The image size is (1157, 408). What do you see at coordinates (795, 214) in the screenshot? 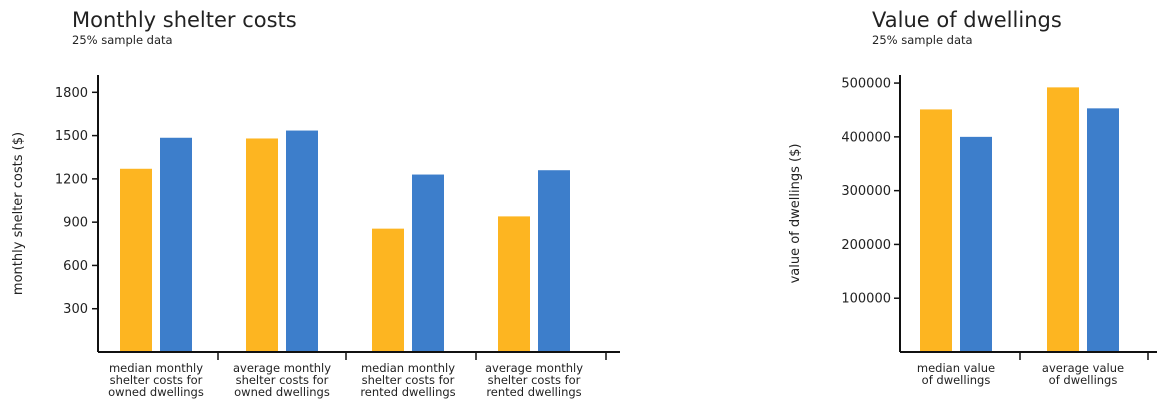
I see `y-axis-title: value of dwellings ($)` at bounding box center [795, 214].